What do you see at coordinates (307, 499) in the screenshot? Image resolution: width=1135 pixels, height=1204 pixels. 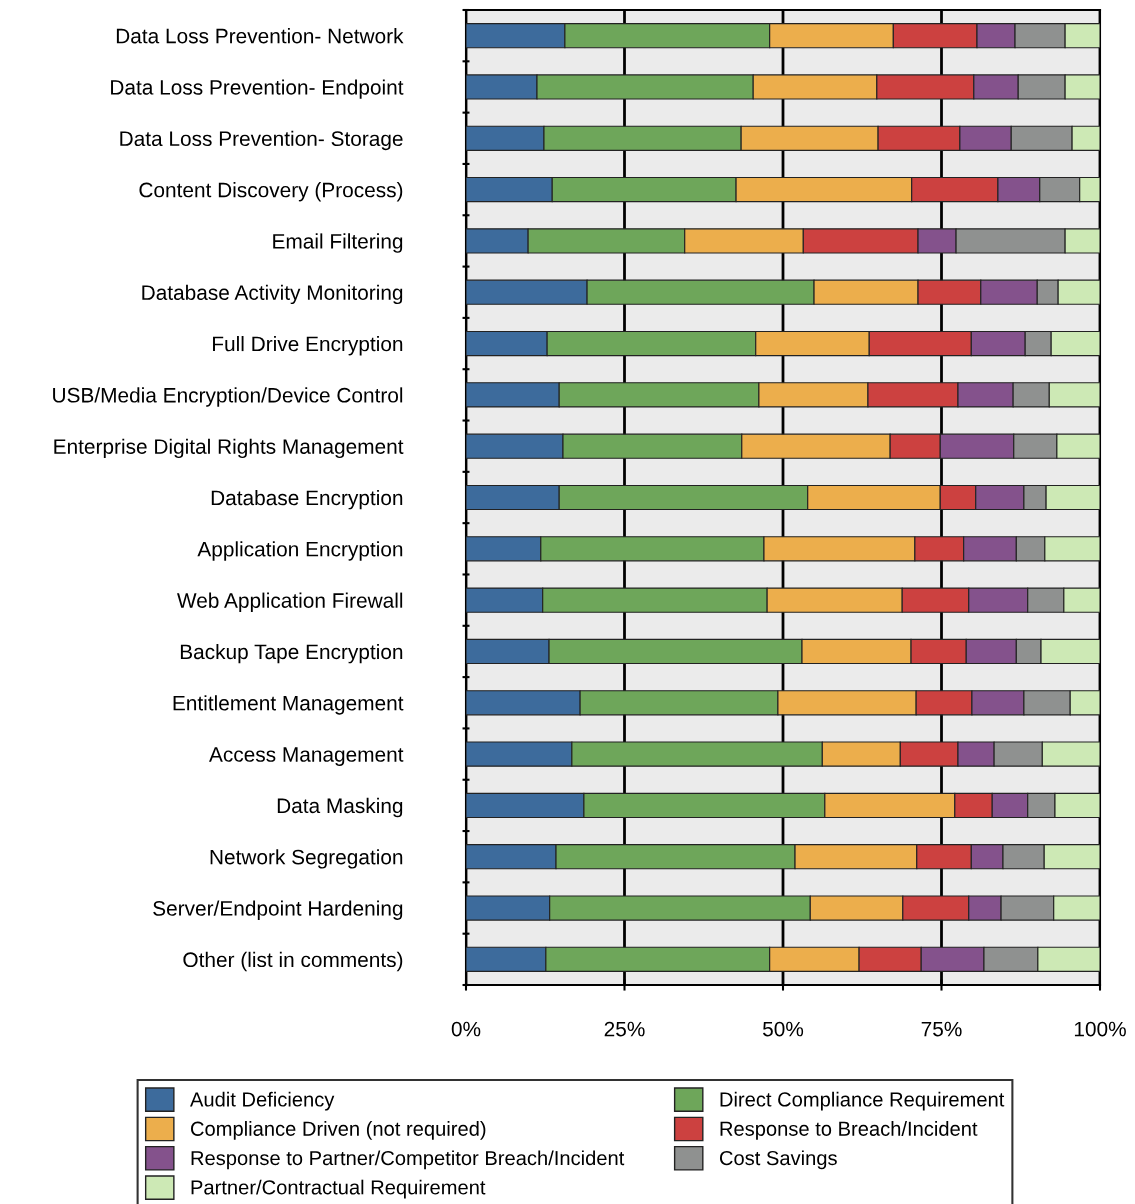 I see `y-tick-label: Database Encryption` at bounding box center [307, 499].